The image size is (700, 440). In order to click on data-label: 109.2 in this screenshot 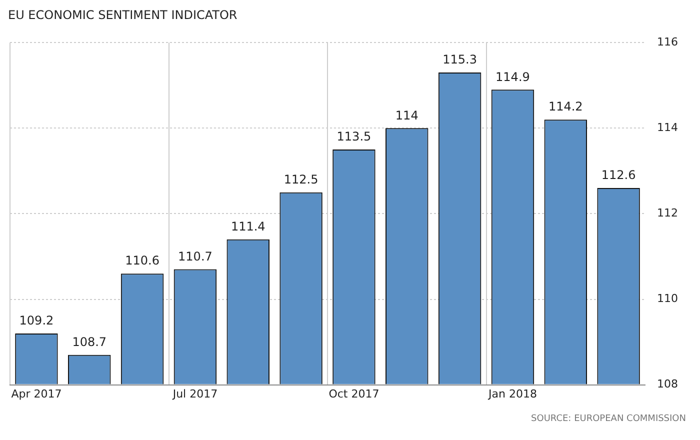, I will do `click(36, 321)`.